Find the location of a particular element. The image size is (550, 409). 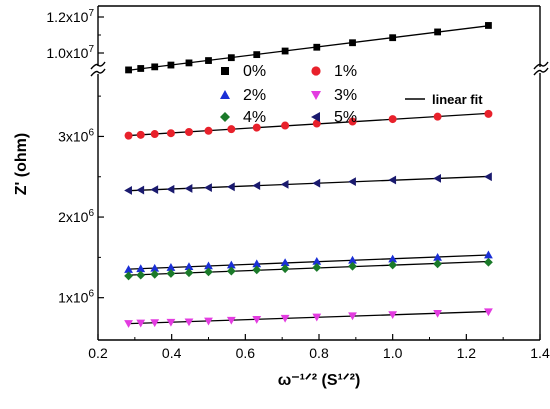

x-tick-label: 1.2 is located at coordinates (467, 353).